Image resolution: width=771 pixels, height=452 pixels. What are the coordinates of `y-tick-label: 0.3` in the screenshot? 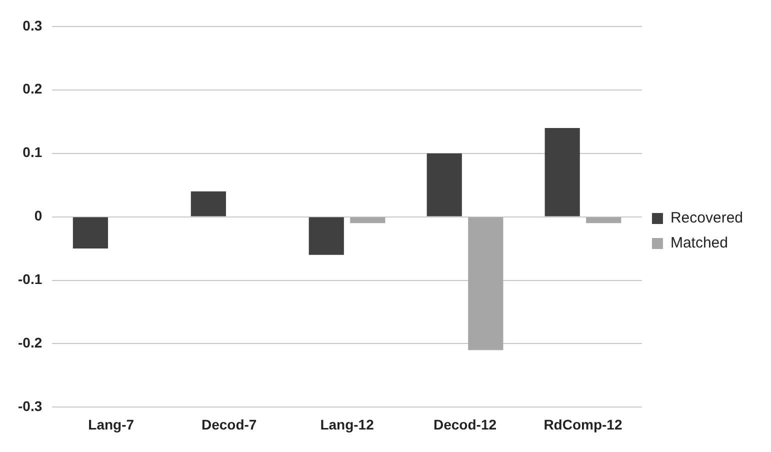 It's located at (32, 25).